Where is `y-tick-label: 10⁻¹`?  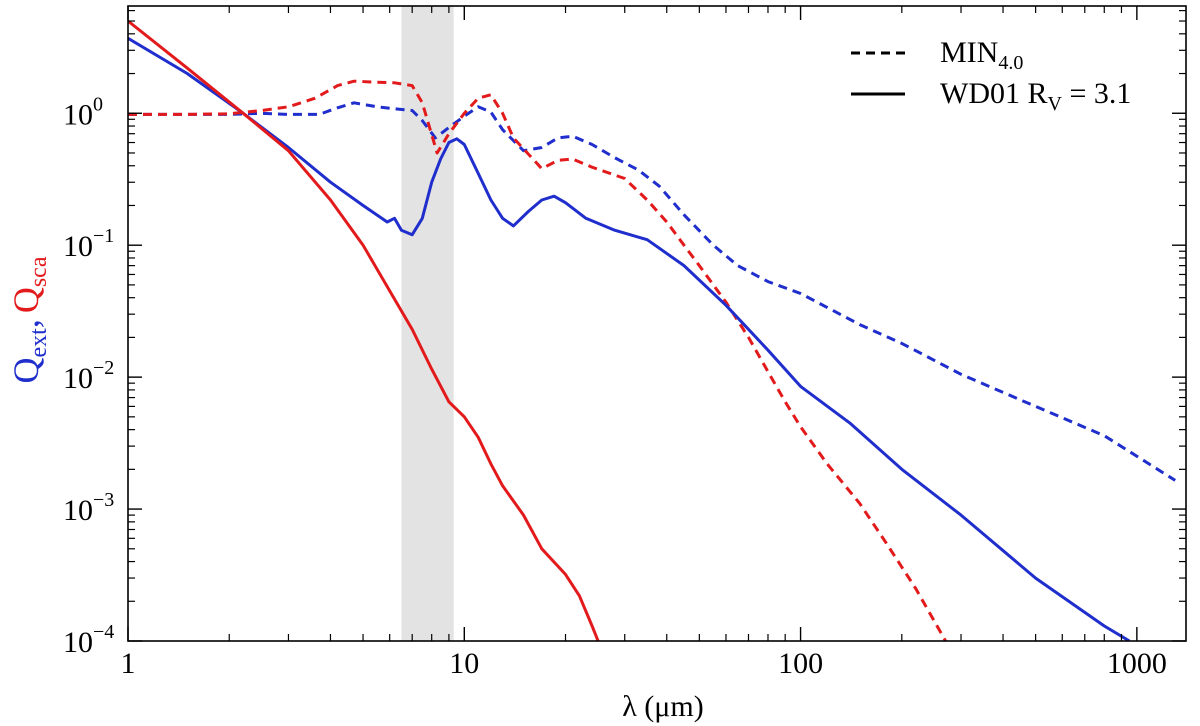 y-tick-label: 10⁻¹ is located at coordinates (88, 244).